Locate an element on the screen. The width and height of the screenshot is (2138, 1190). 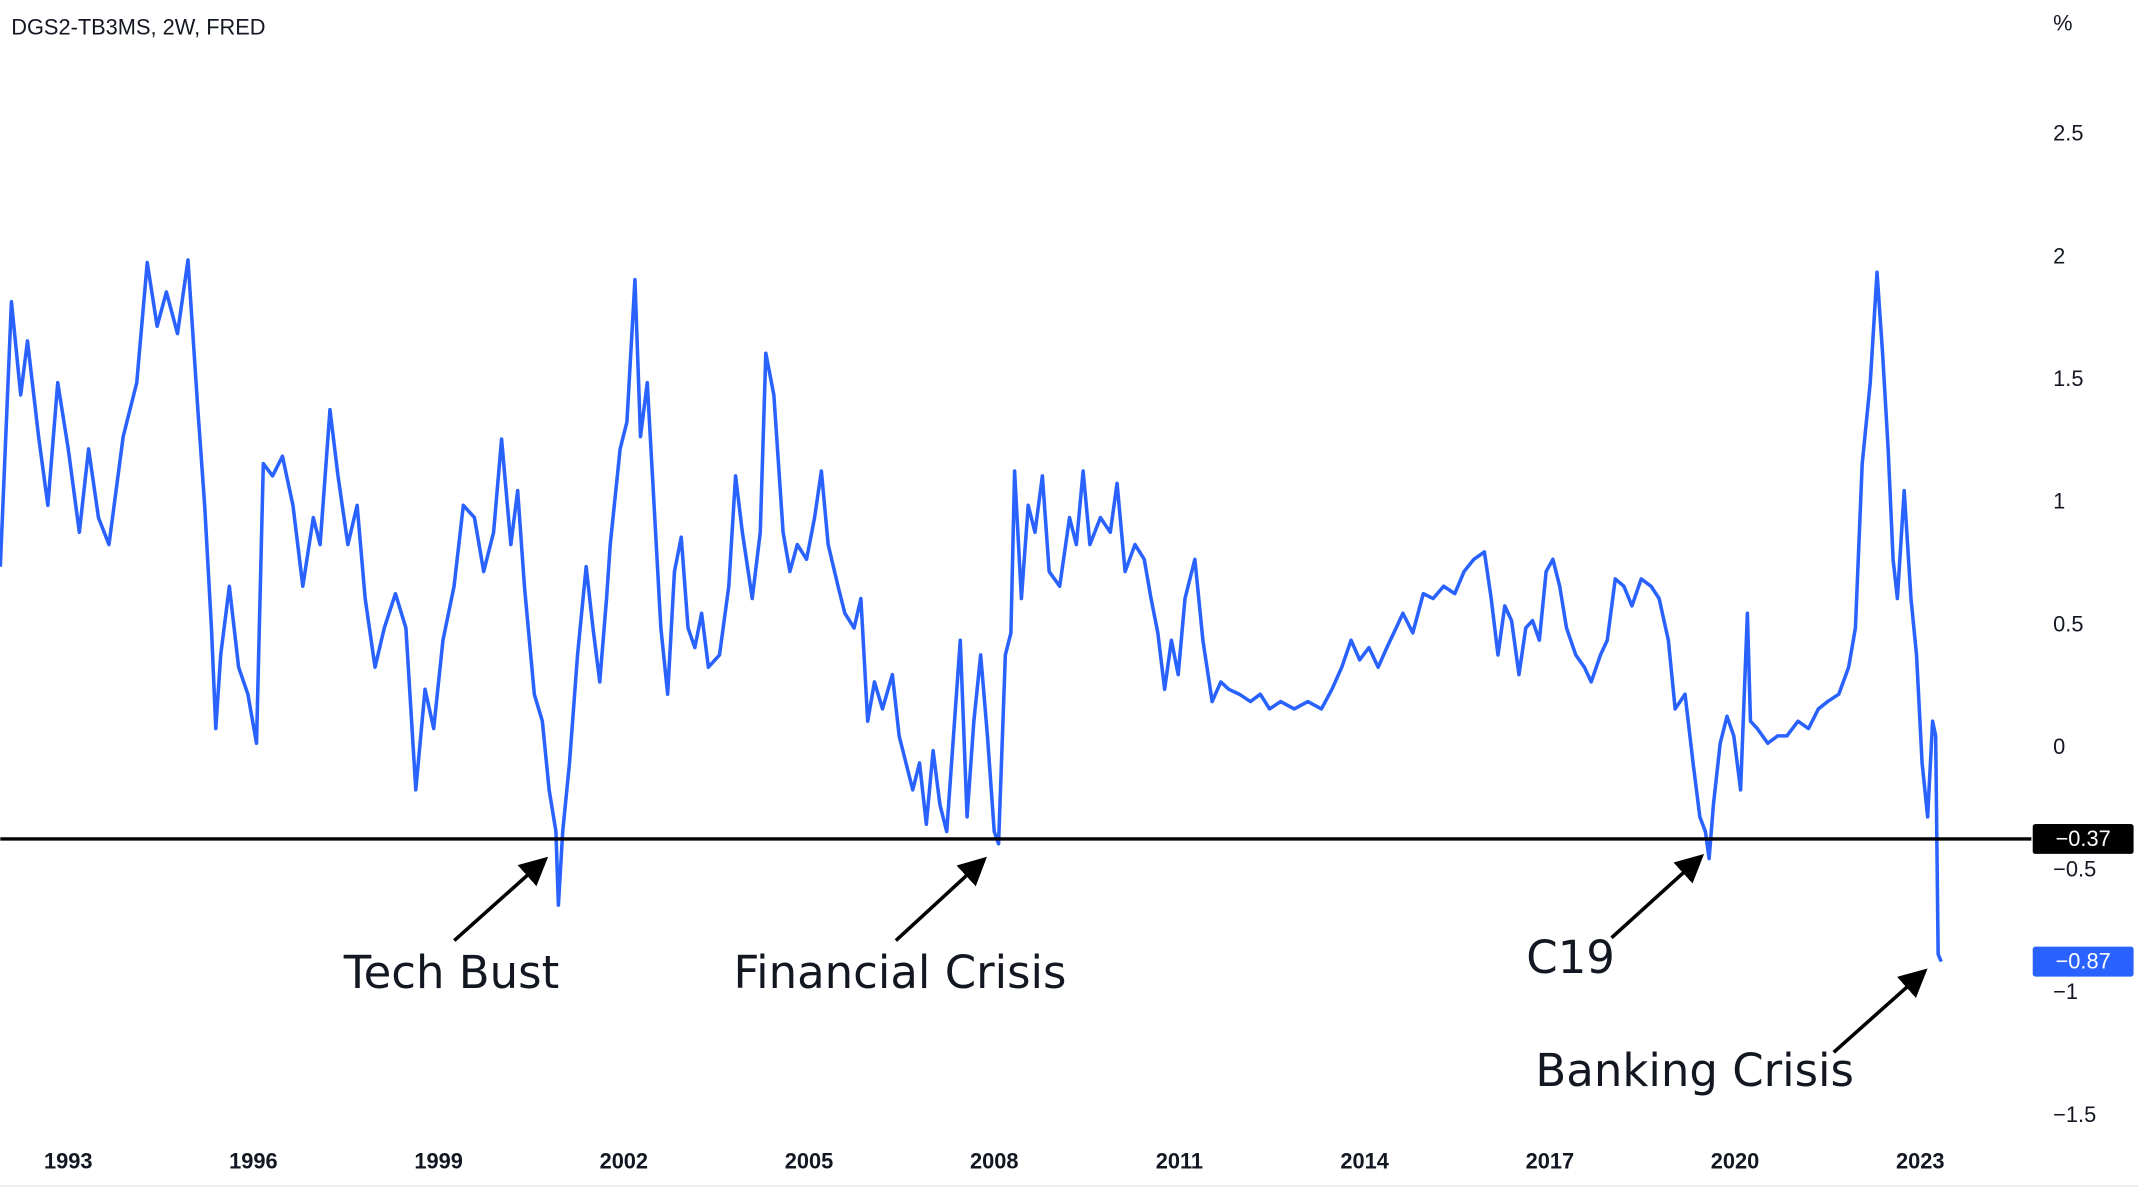
x-tick-label: 2005 is located at coordinates (809, 1161).